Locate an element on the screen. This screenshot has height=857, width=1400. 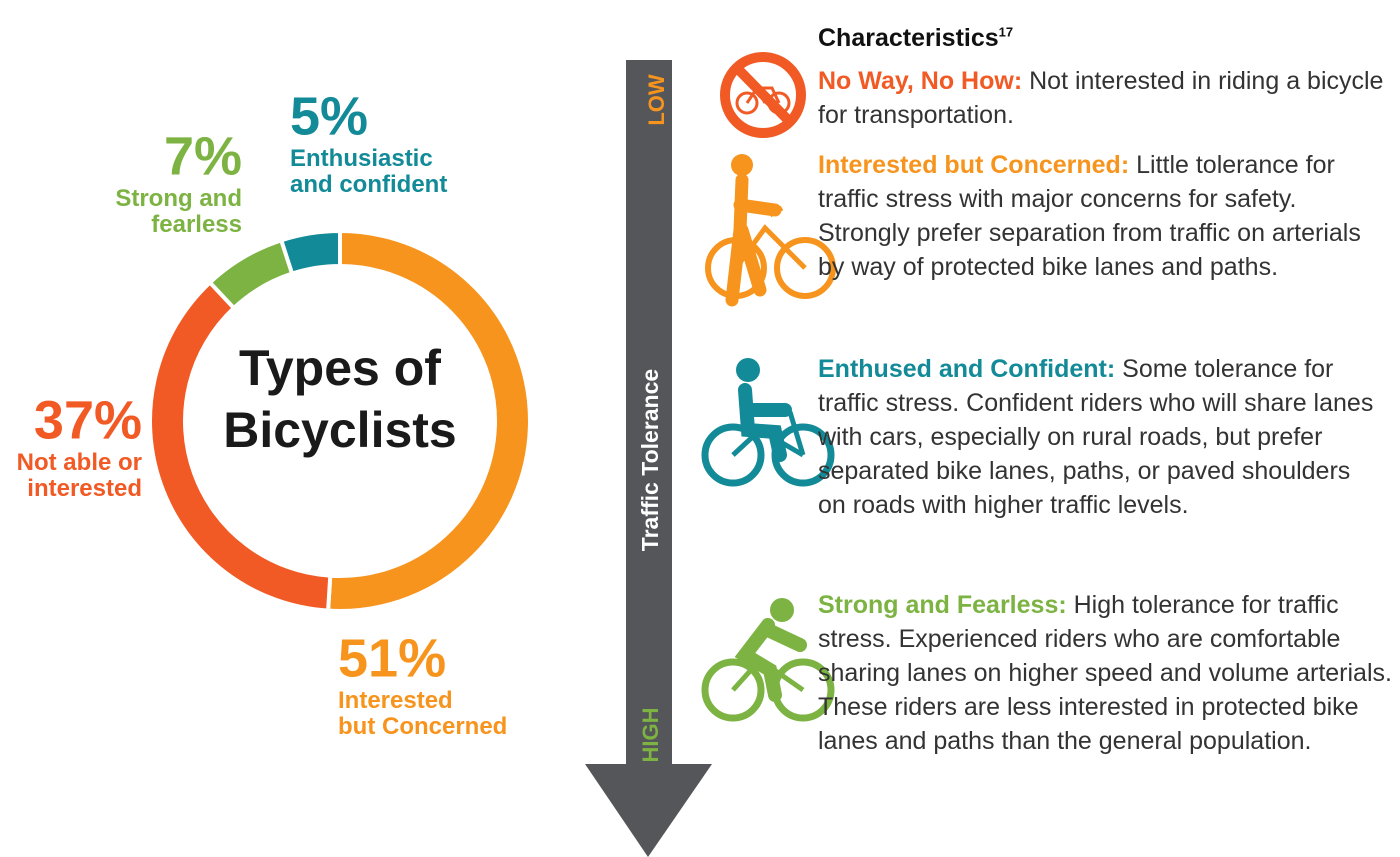
category-label: Enthusiastic and confident is located at coordinates (368, 171).